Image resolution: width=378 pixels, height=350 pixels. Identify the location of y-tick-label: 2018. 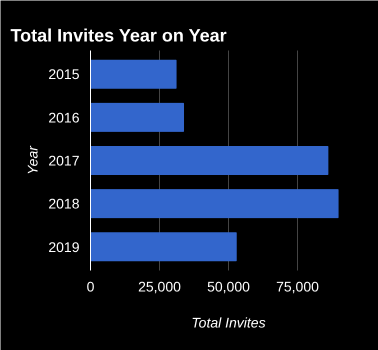
(64, 204).